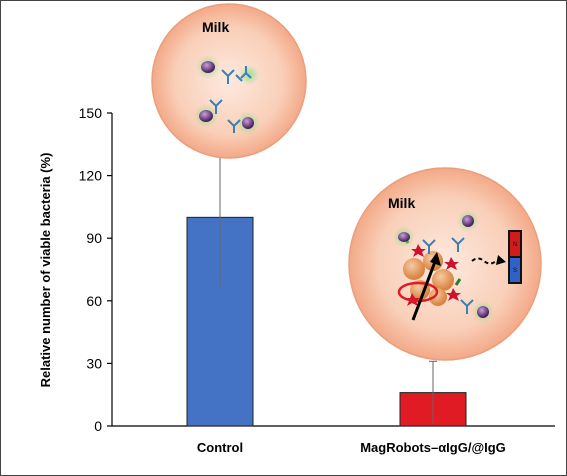  I want to click on y-tick-label: 0, so click(98, 426).